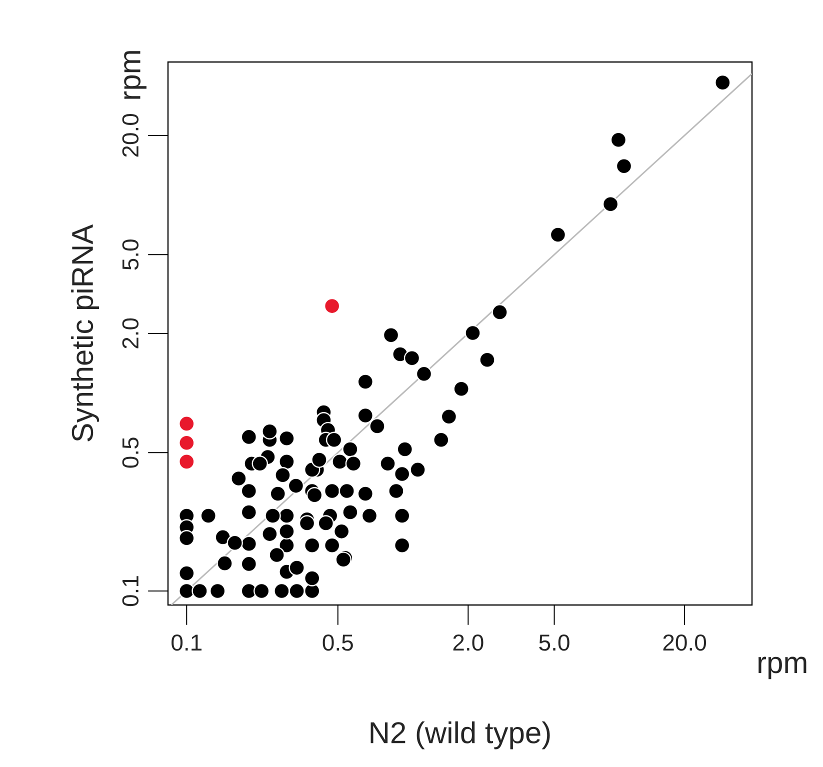 The width and height of the screenshot is (823, 767). What do you see at coordinates (130, 453) in the screenshot?
I see `y-tick-label: 0.5` at bounding box center [130, 453].